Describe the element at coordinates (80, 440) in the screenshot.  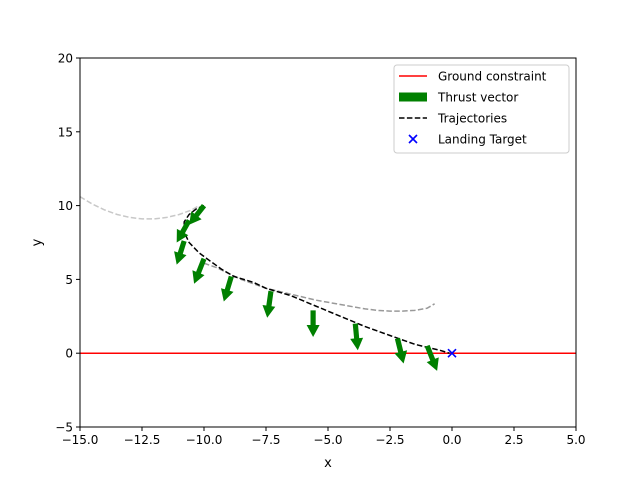
I see `x-tick-label: −15.0` at that location.